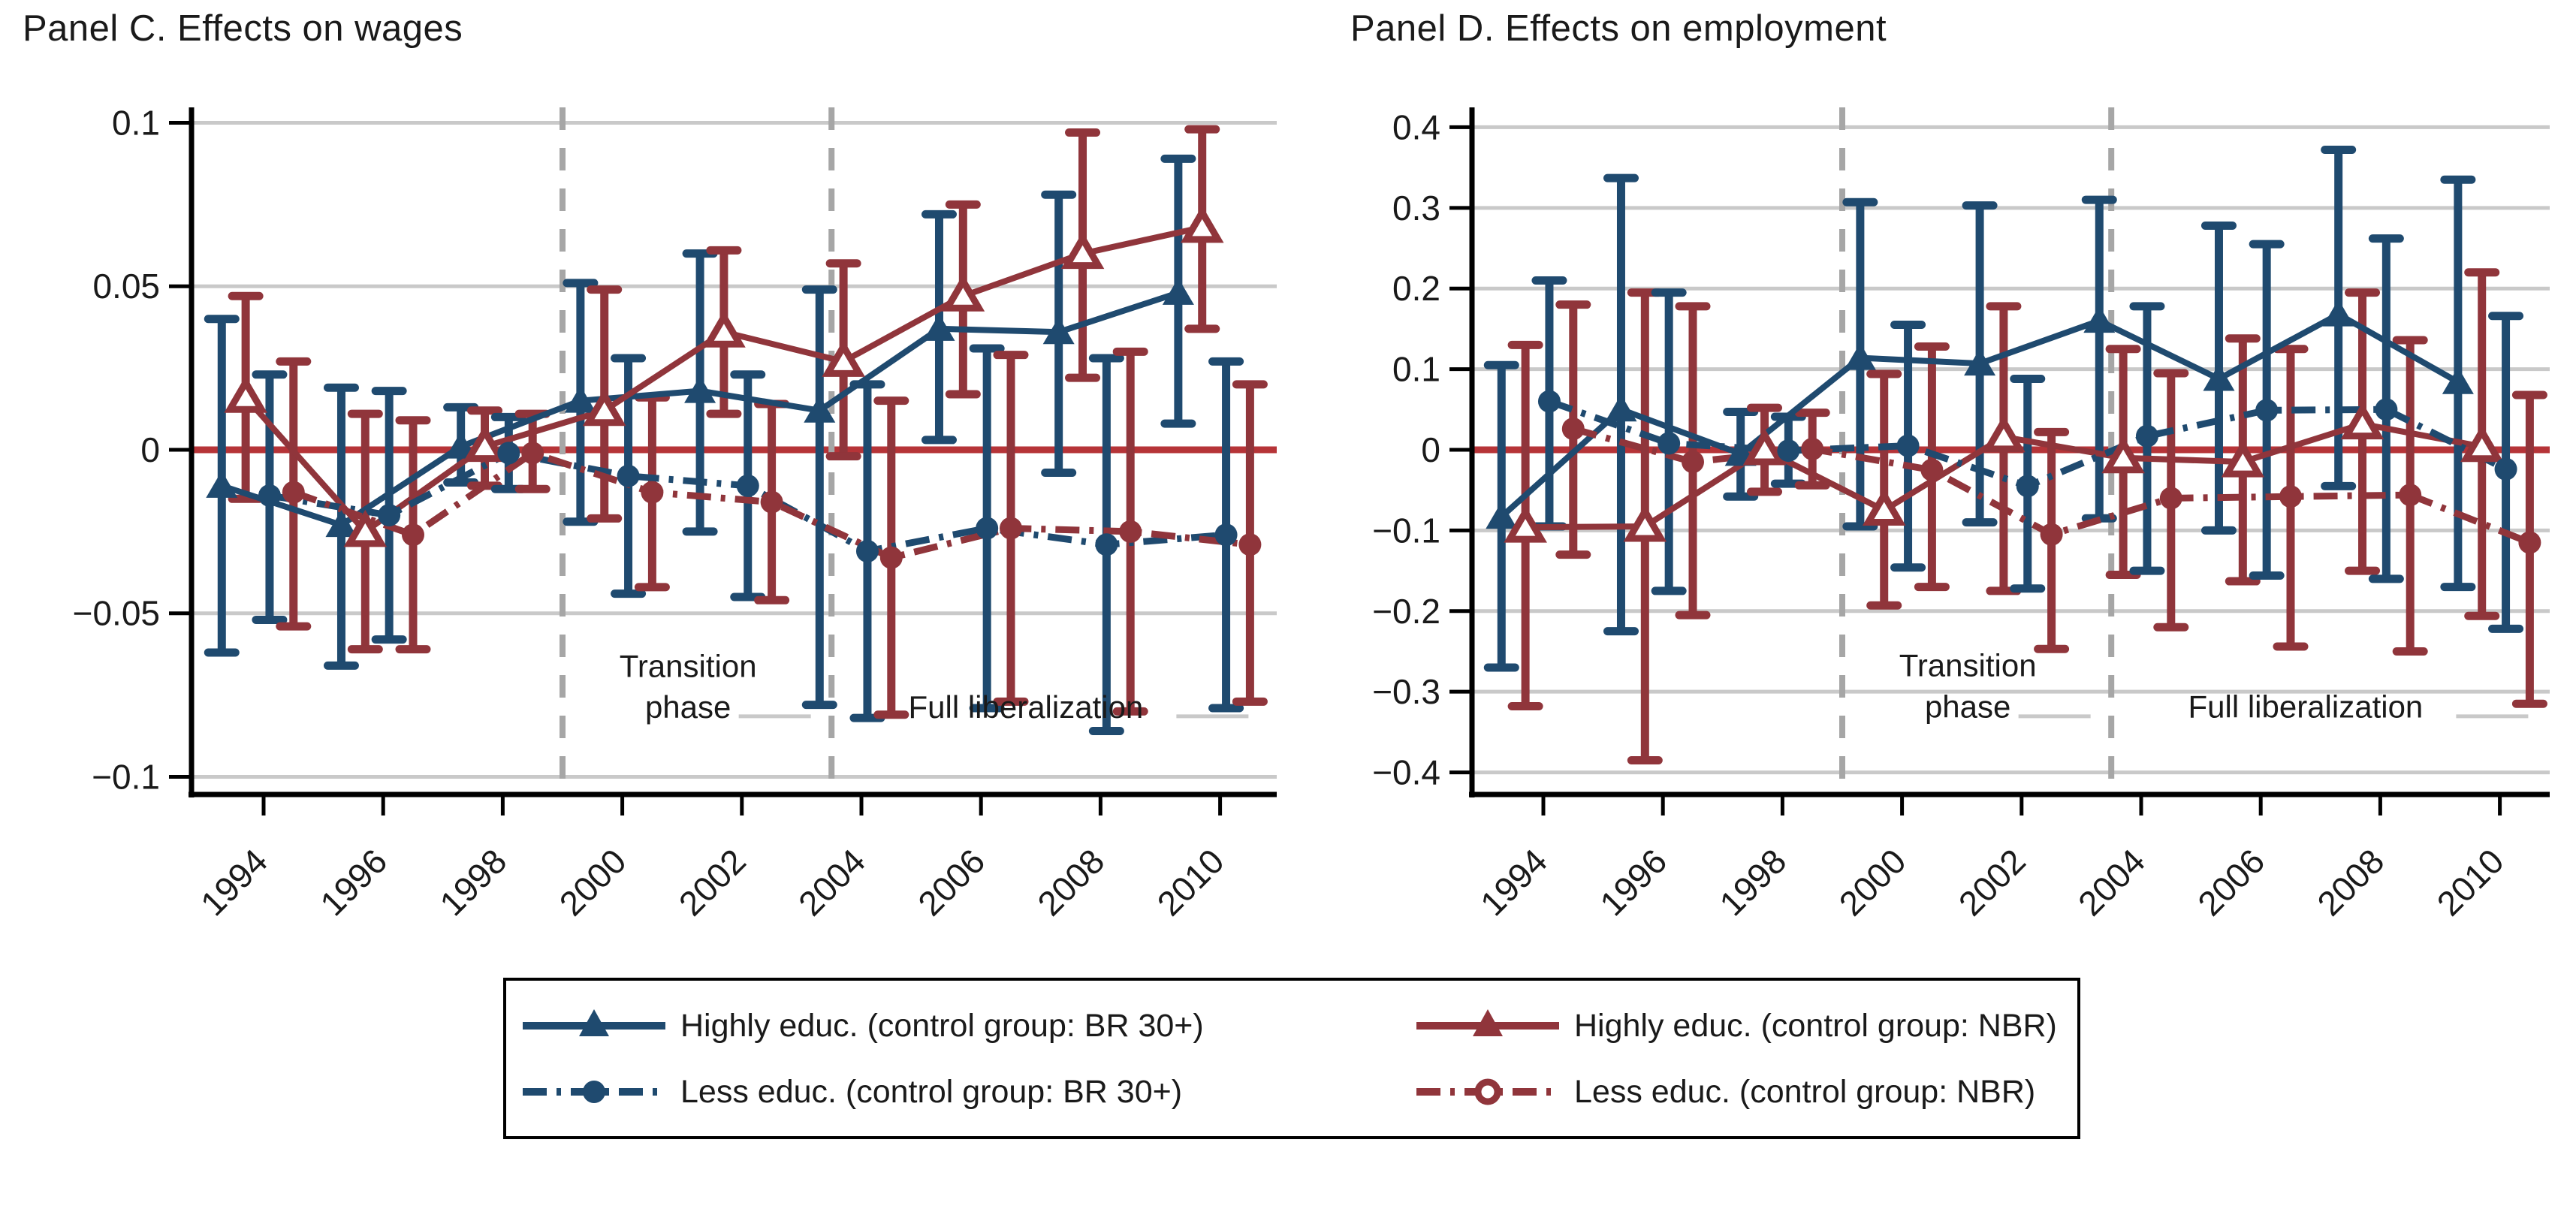 This screenshot has width=2576, height=1224. What do you see at coordinates (594, 1092) in the screenshot?
I see `legend-sample-less-br30` at bounding box center [594, 1092].